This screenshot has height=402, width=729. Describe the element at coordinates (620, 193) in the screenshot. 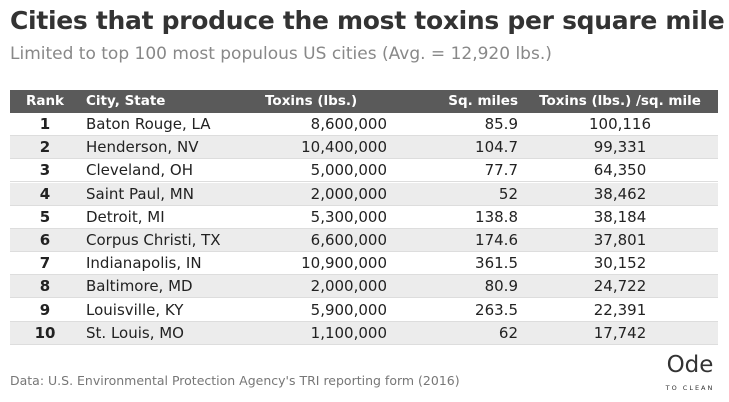

I see `table-cell: 38,462` at that location.